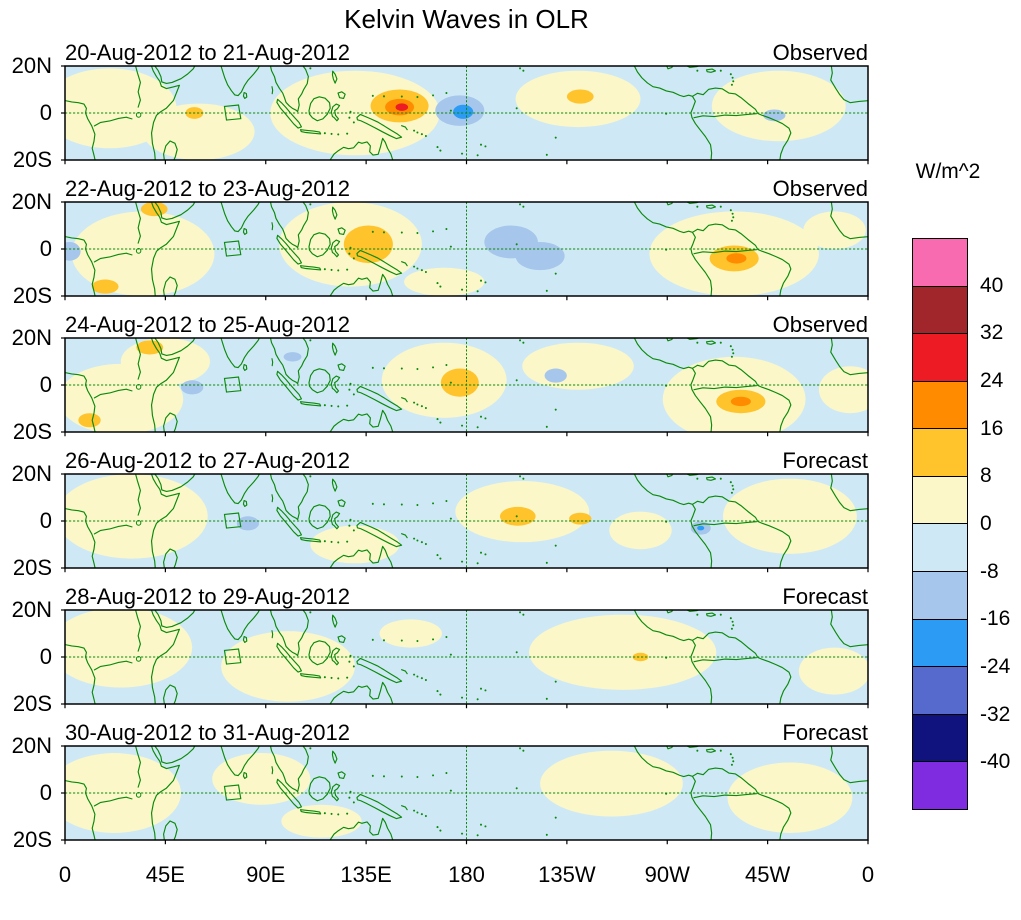  What do you see at coordinates (995, 666) in the screenshot?
I see `colorbar-tick-label: -24` at bounding box center [995, 666].